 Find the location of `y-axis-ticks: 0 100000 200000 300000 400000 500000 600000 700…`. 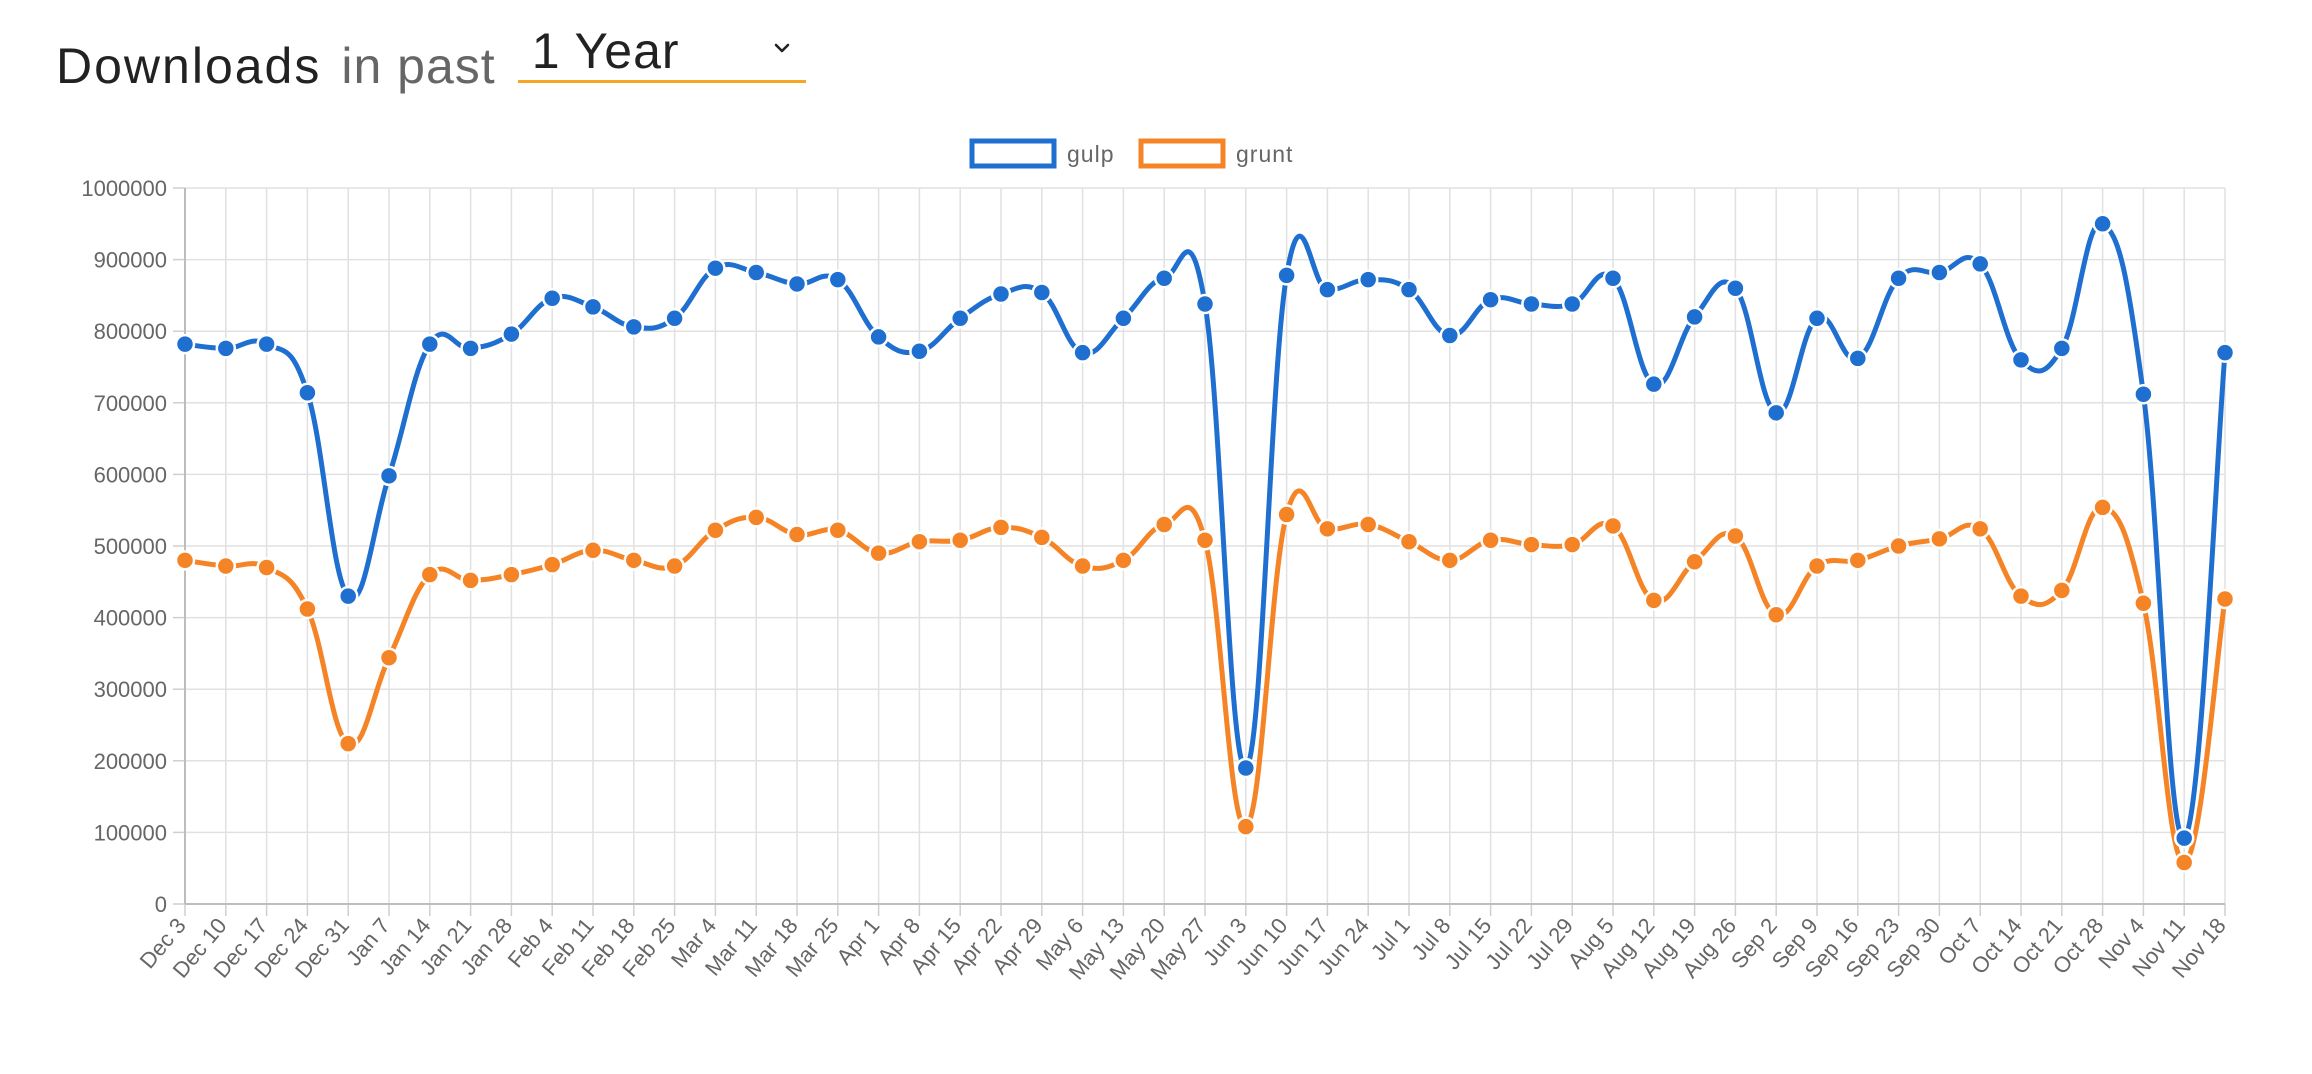

y-axis-ticks: 0 100000 200000 300000 400000 500000 600000 700… is located at coordinates (124, 546).